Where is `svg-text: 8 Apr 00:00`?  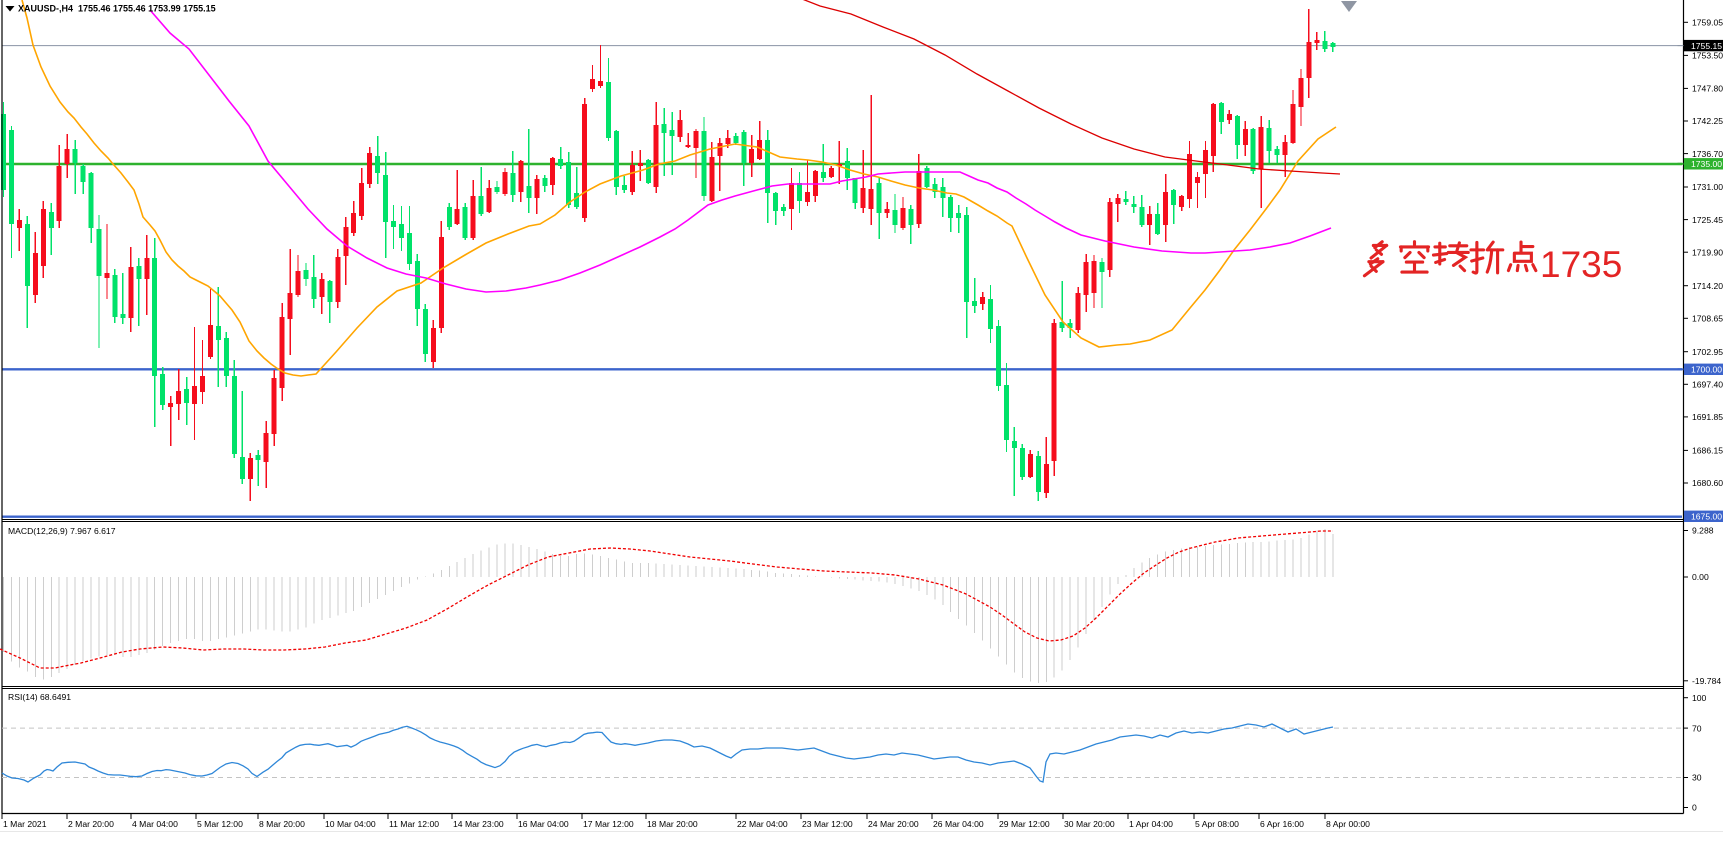
svg-text: 8 Apr 00:00 is located at coordinates (1348, 824).